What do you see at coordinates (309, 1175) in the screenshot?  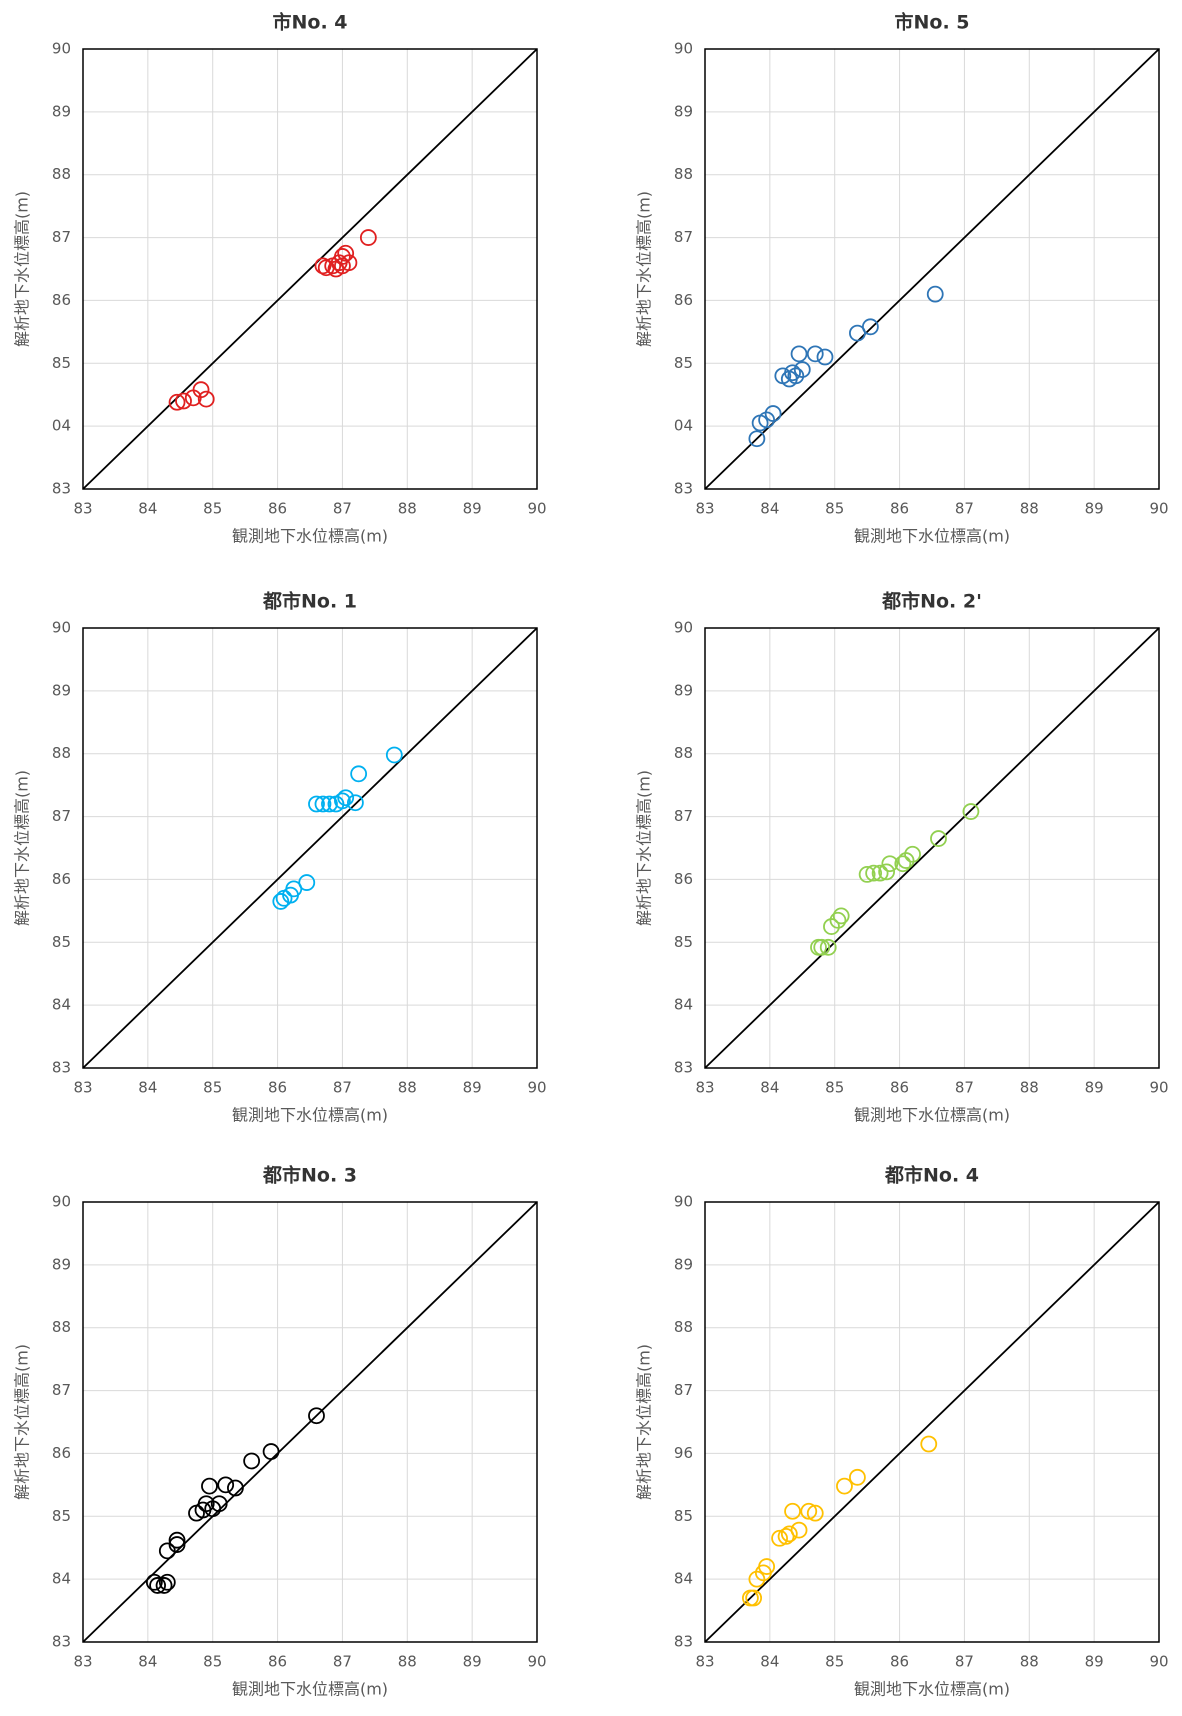 I see `chart-title: 都市No. 3` at bounding box center [309, 1175].